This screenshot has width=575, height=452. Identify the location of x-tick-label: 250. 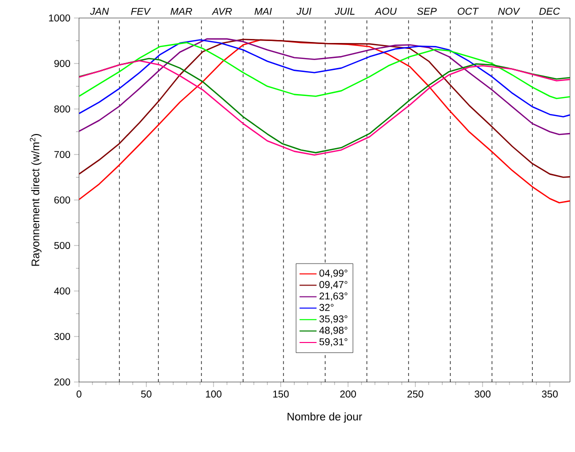
(415, 394).